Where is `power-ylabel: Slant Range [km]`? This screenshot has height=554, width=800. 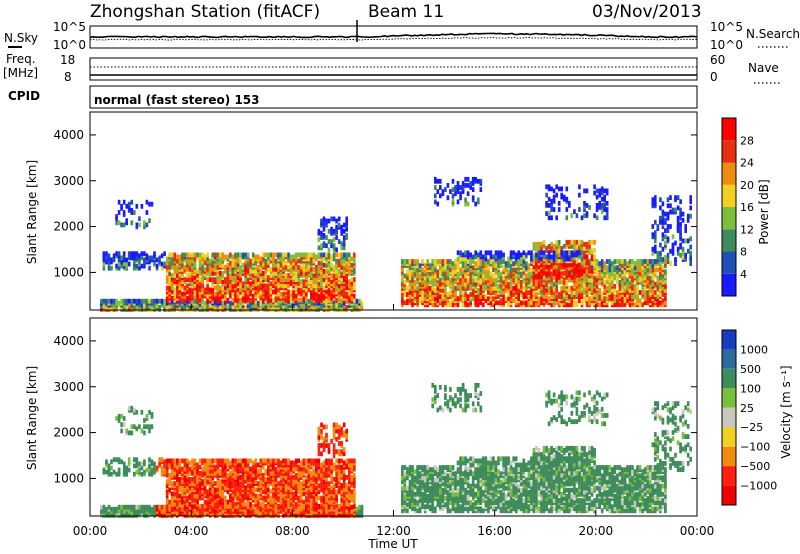
power-ylabel: Slant Range [km] is located at coordinates (32, 212).